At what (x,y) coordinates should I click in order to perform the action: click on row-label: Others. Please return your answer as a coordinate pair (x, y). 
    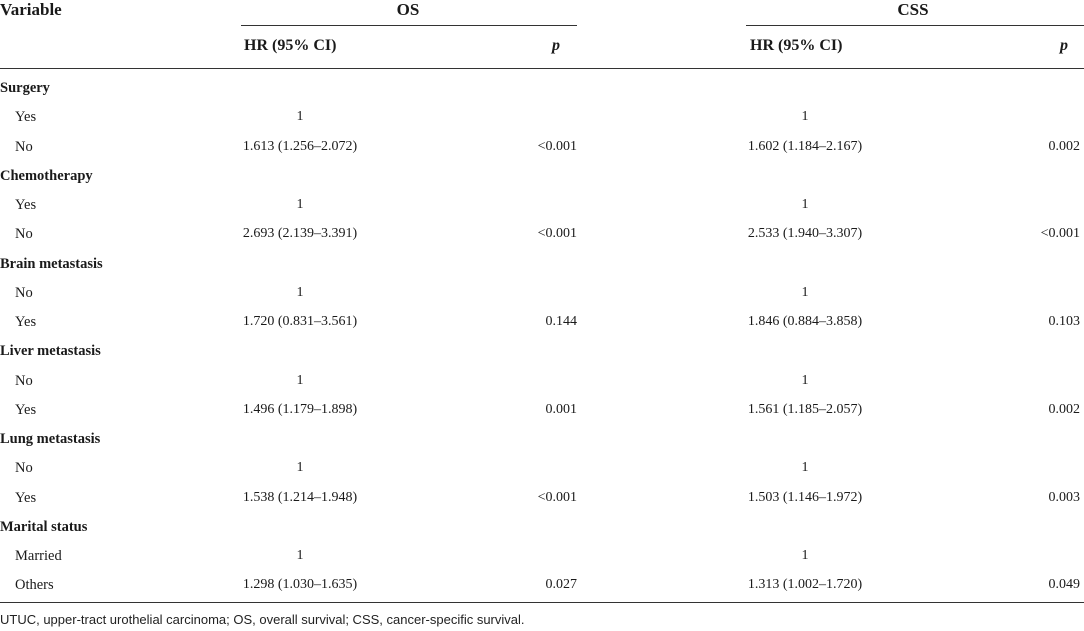
    Looking at the image, I should click on (34, 585).